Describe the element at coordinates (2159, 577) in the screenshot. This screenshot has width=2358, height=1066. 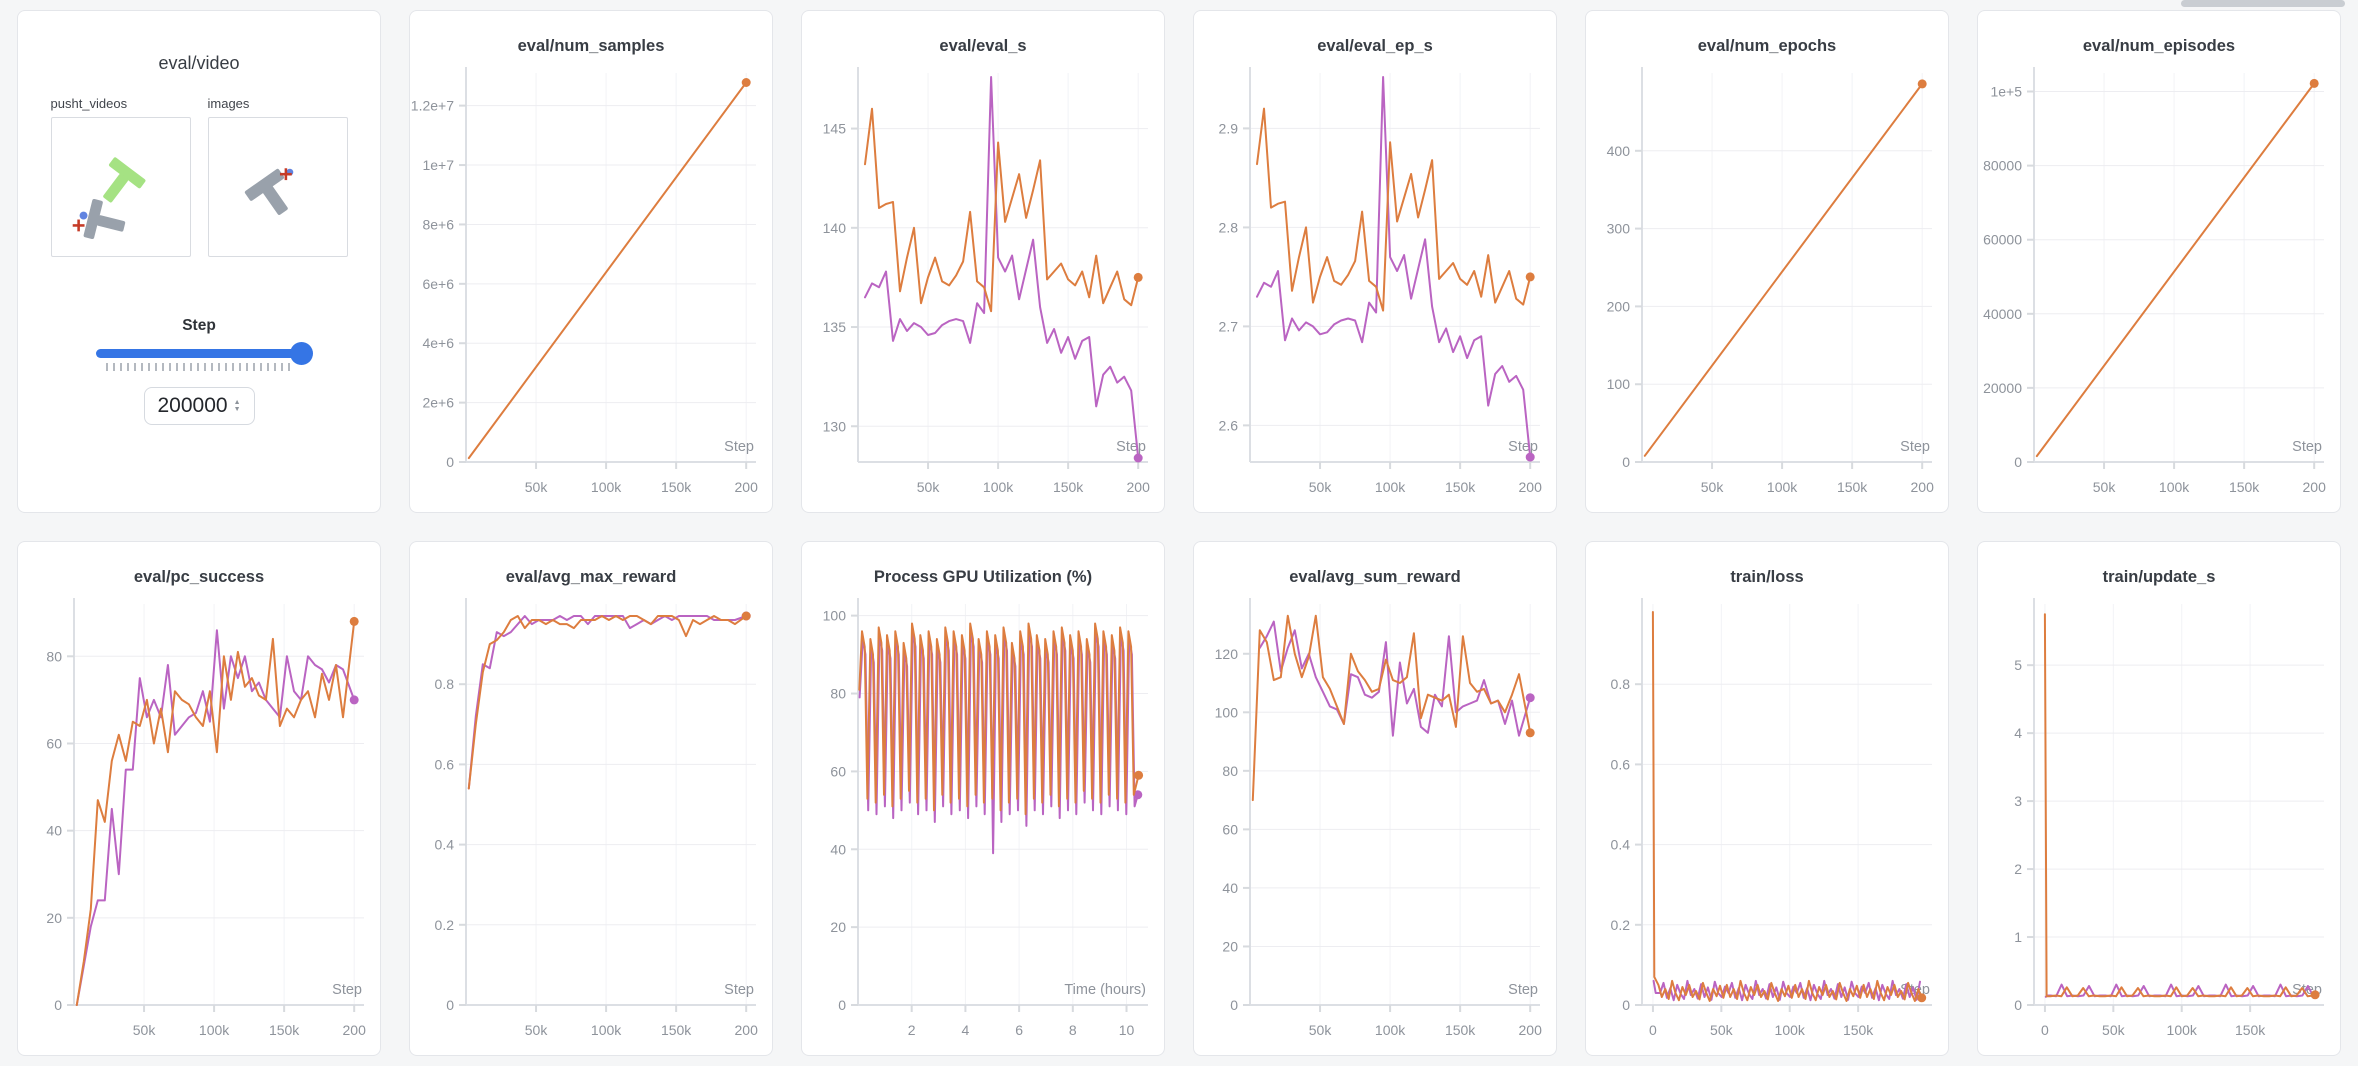
I see `chart-title: train/update_s` at that location.